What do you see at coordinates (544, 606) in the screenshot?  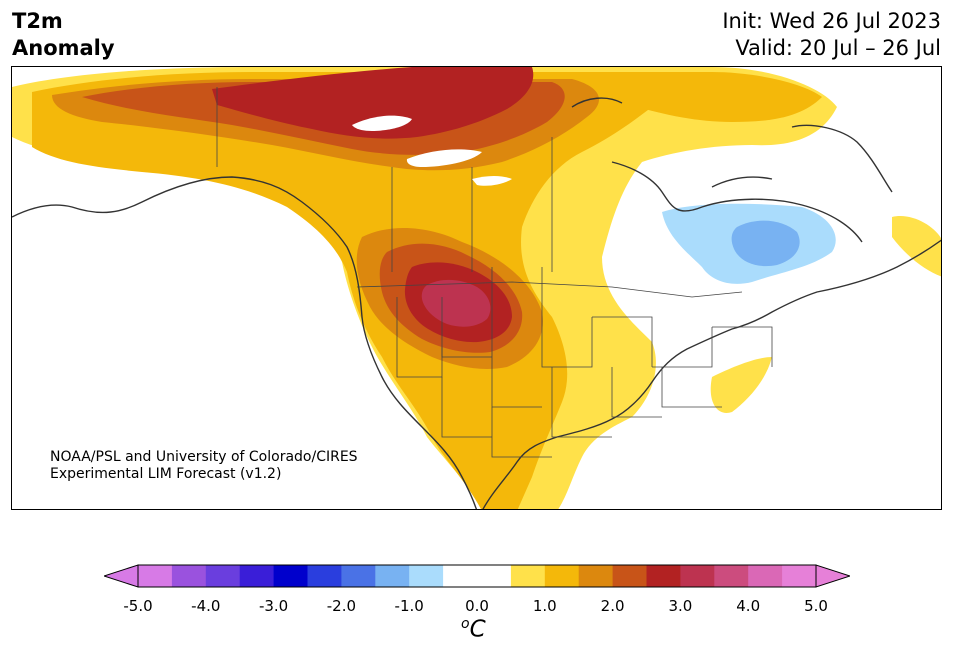 I see `colorbar-tick-label: 1.0` at bounding box center [544, 606].